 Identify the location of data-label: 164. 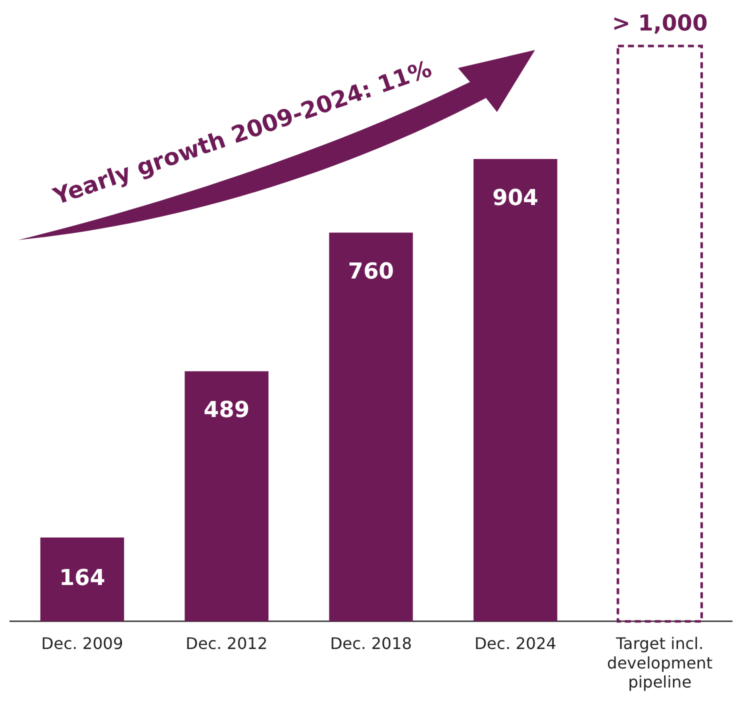
(82, 579).